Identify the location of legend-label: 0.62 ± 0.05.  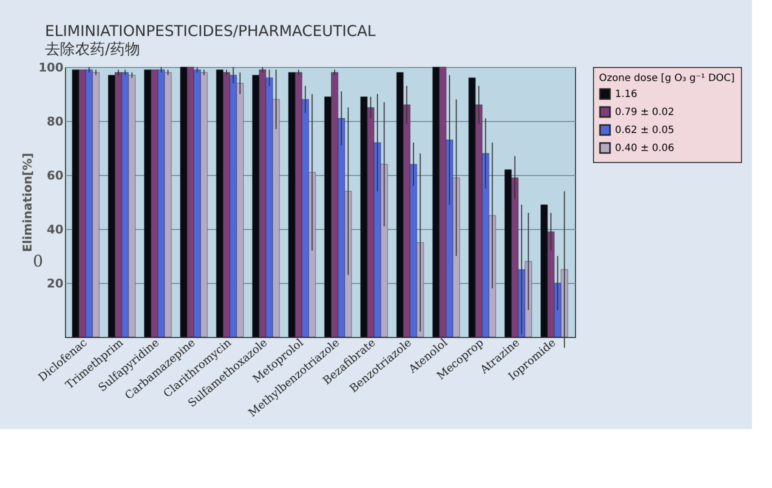
(644, 130).